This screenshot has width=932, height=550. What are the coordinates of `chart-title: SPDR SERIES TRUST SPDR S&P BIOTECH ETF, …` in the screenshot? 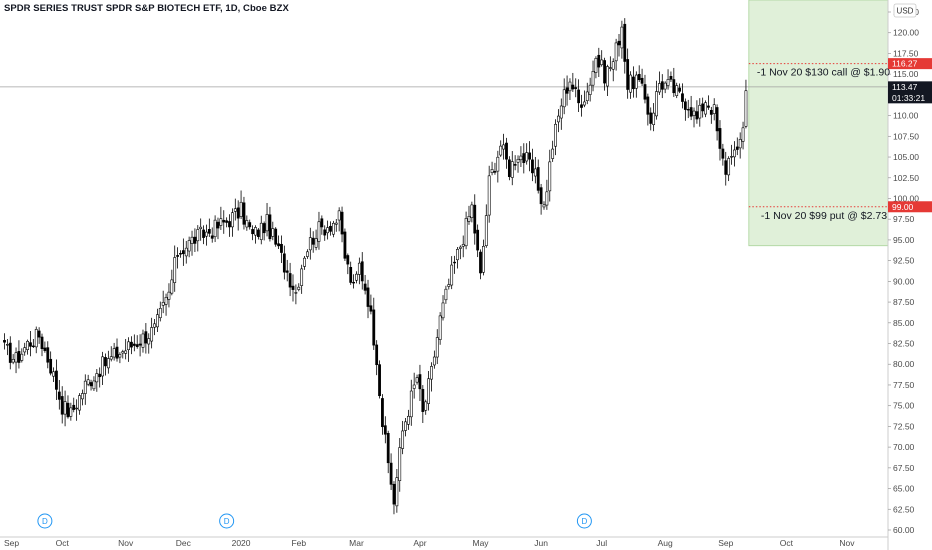 It's located at (146, 8).